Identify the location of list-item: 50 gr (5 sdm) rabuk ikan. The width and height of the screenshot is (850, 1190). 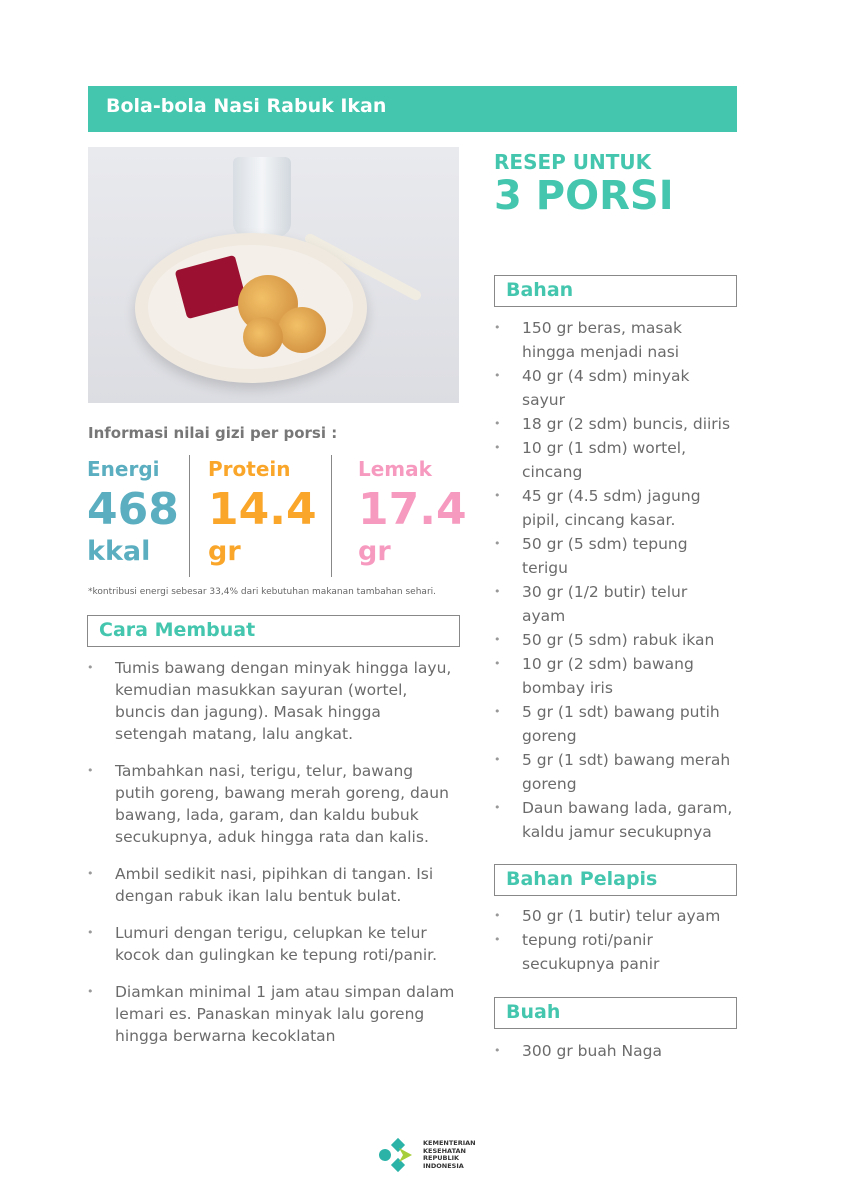
(614, 640).